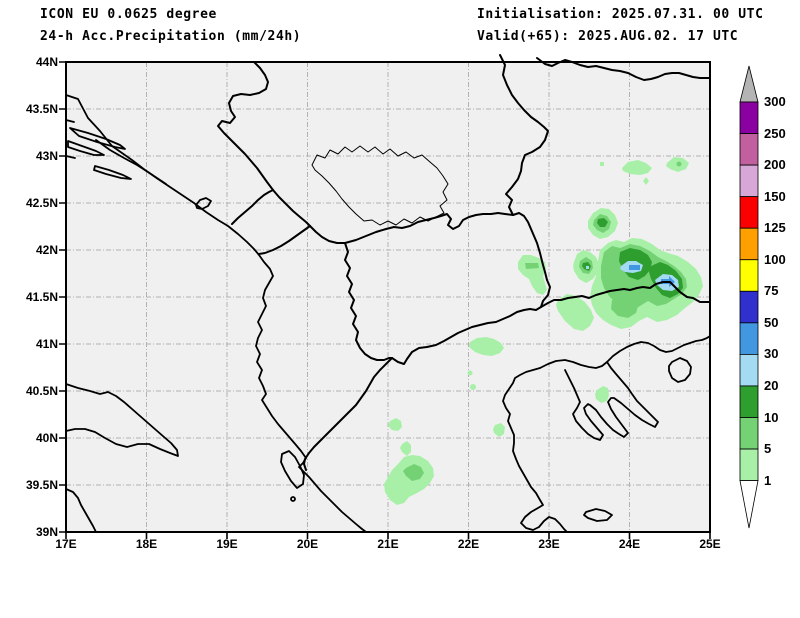 This screenshot has height=618, width=800. What do you see at coordinates (81, 510) in the screenshot?
I see `coastline-calabria` at bounding box center [81, 510].